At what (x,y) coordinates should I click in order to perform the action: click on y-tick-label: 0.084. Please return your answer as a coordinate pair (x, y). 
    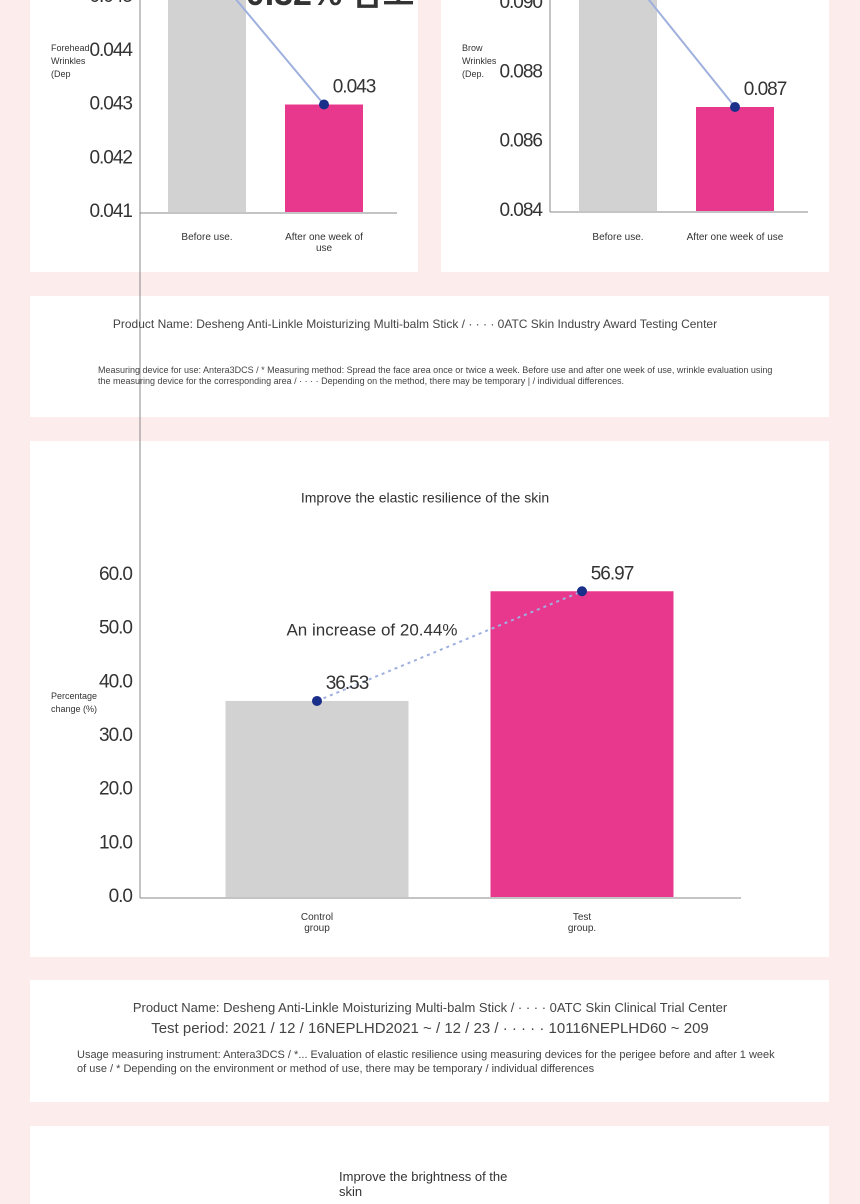
    Looking at the image, I should click on (521, 210).